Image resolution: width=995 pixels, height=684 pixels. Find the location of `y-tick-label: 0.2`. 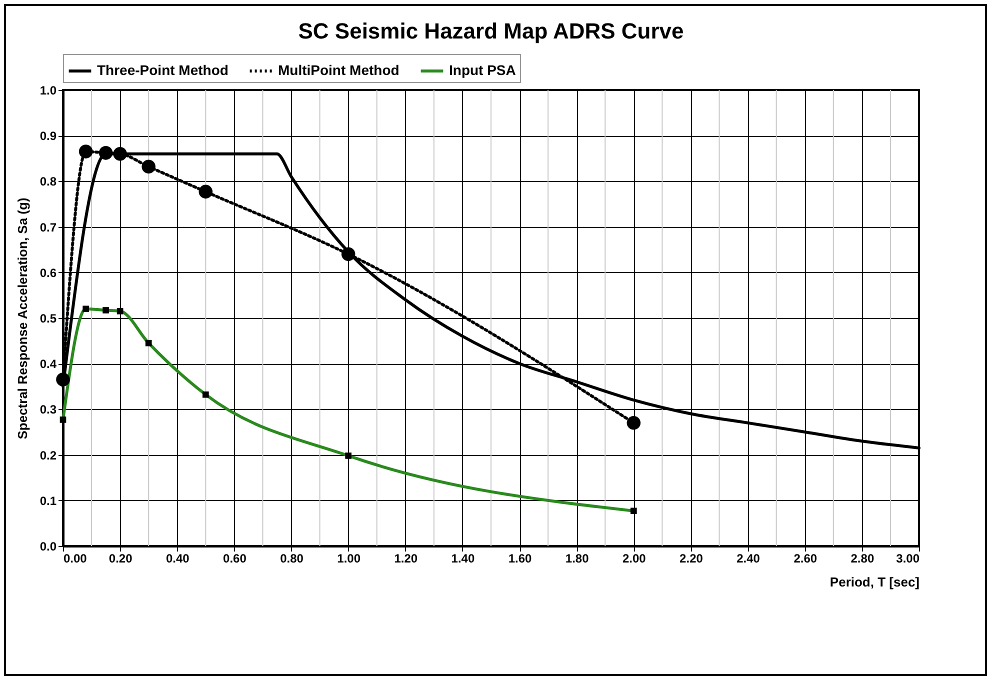

y-tick-label: 0.2 is located at coordinates (48, 455).